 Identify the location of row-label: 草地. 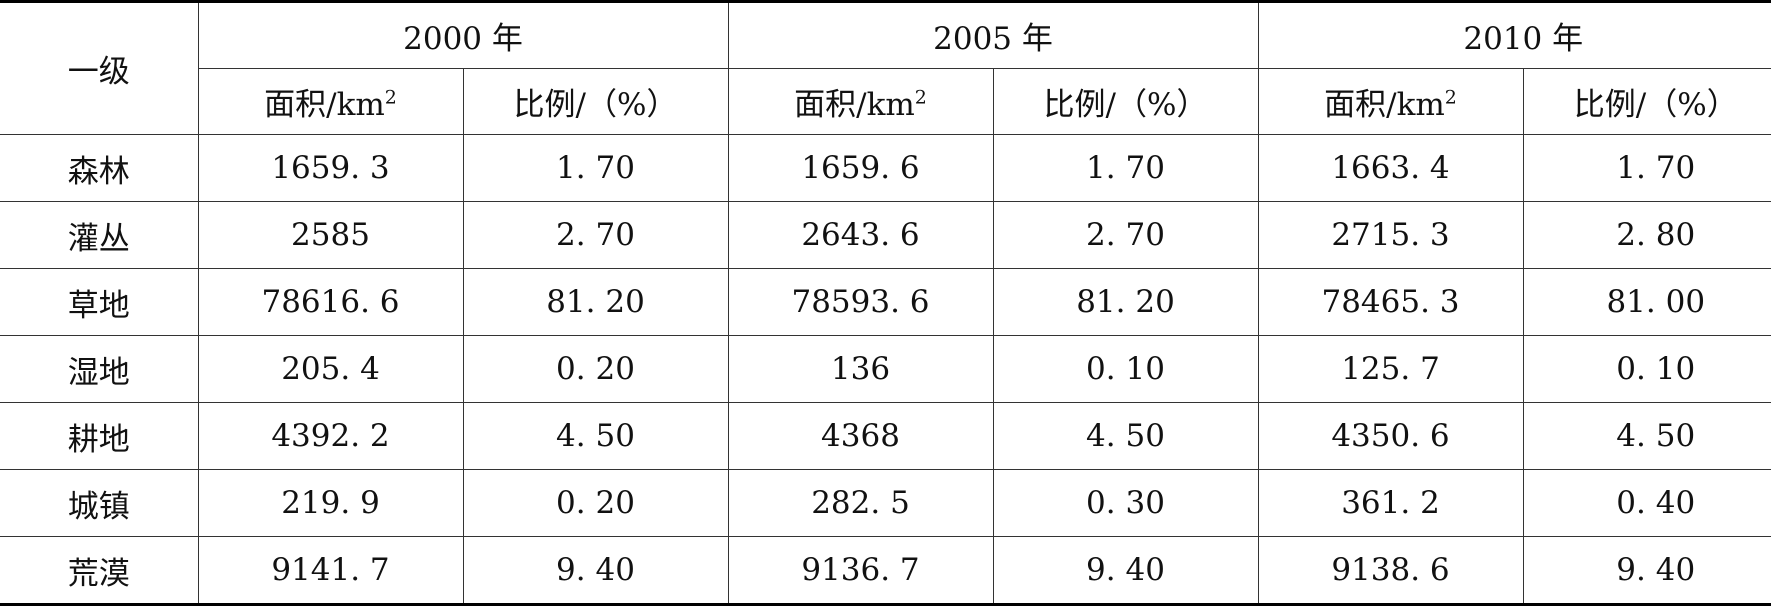
(99, 302).